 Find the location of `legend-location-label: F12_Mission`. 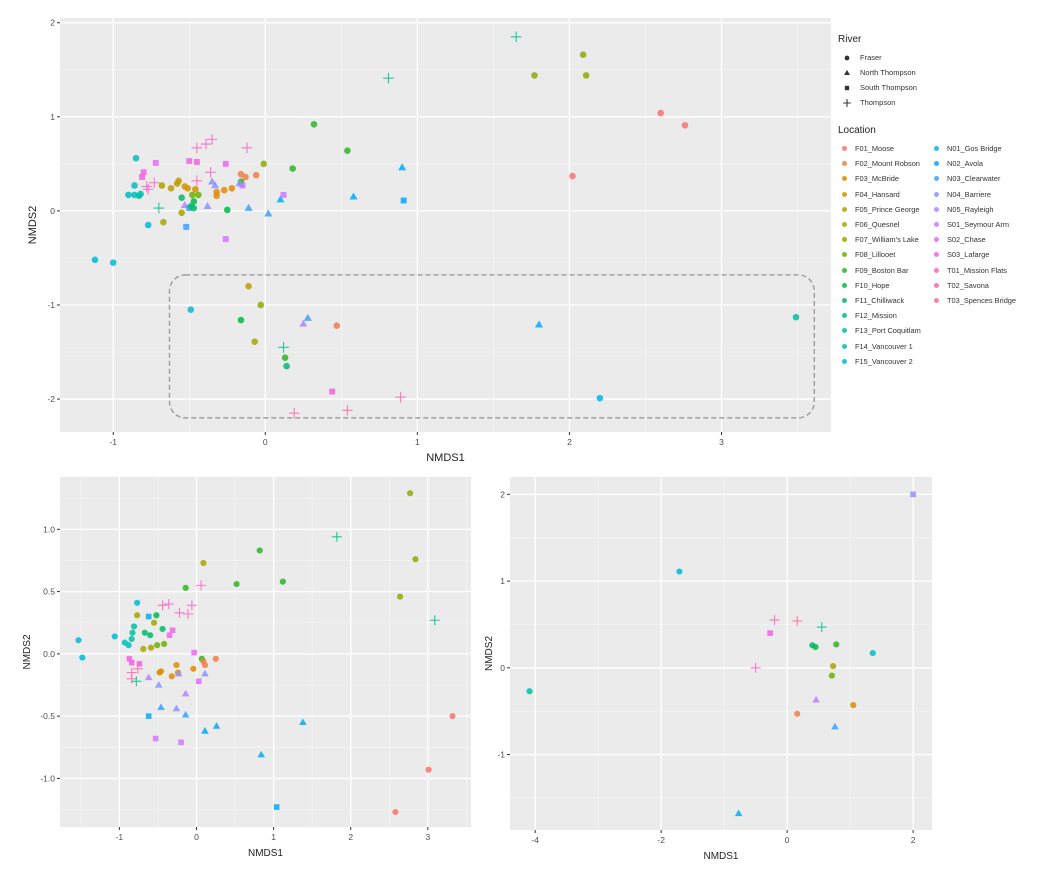

legend-location-label: F12_Mission is located at coordinates (876, 316).